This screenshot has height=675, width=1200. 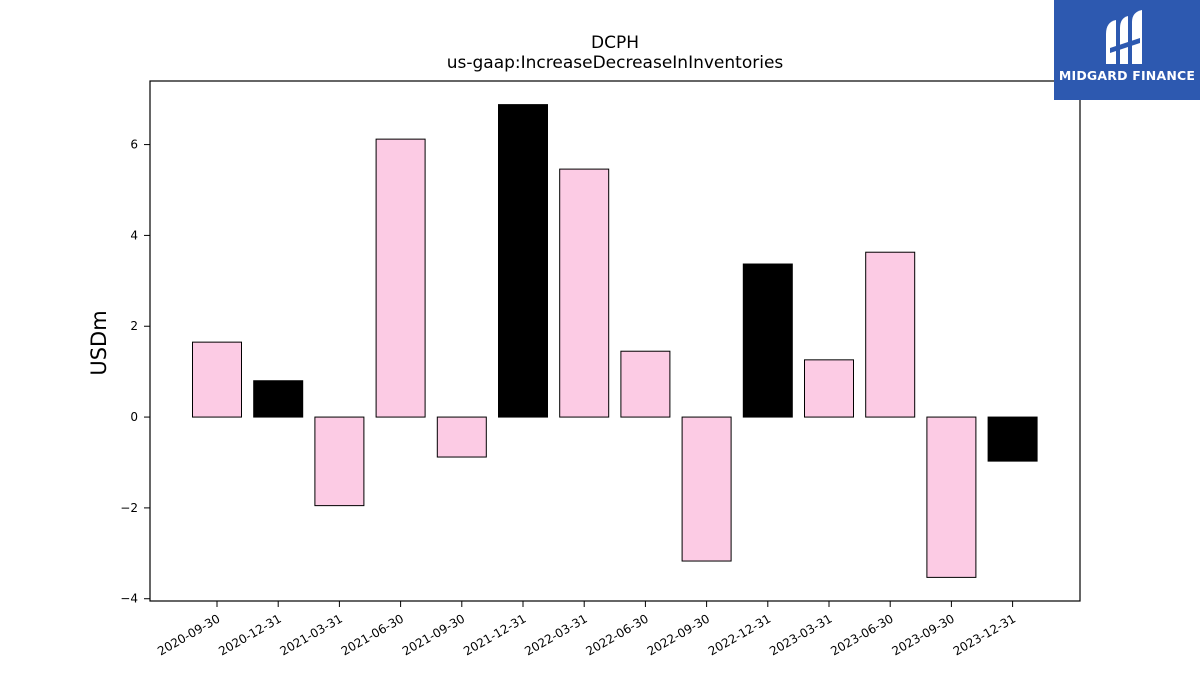 What do you see at coordinates (615, 43) in the screenshot?
I see `chart-title: DCPH` at bounding box center [615, 43].